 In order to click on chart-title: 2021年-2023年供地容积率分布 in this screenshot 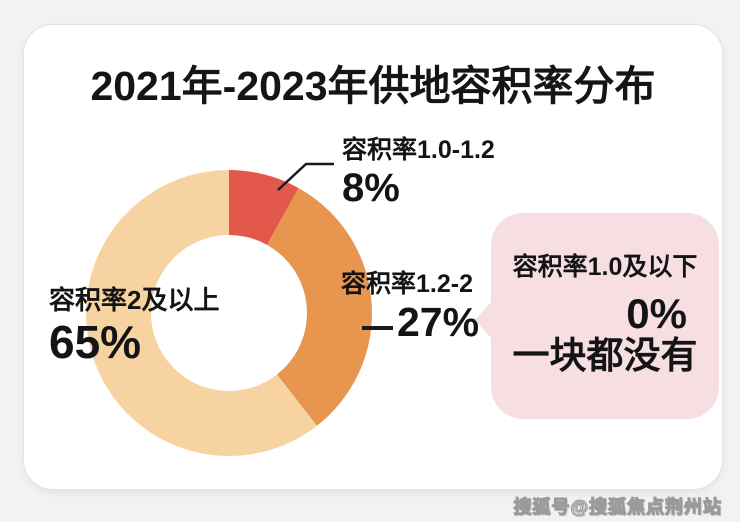, I will do `click(373, 86)`.